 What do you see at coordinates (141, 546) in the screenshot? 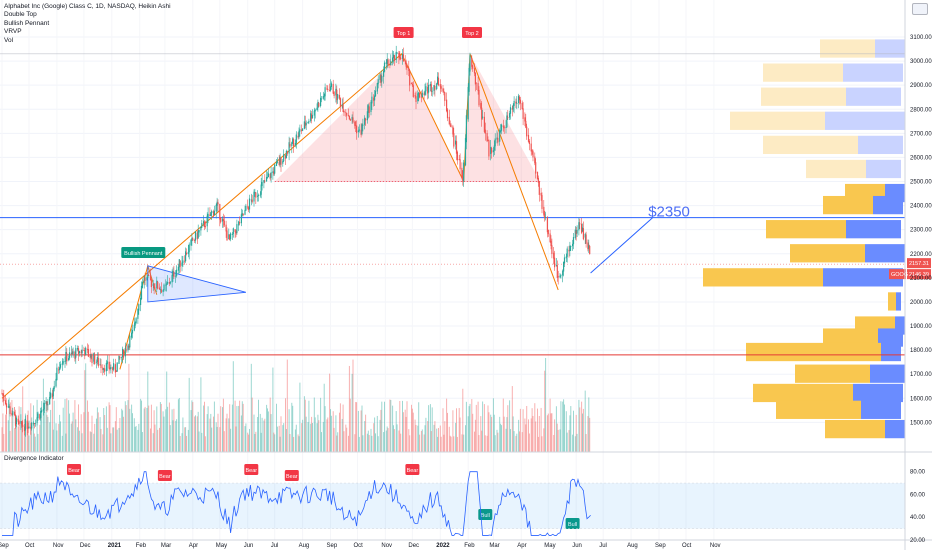
I see `x-tick-label: Feb` at bounding box center [141, 546].